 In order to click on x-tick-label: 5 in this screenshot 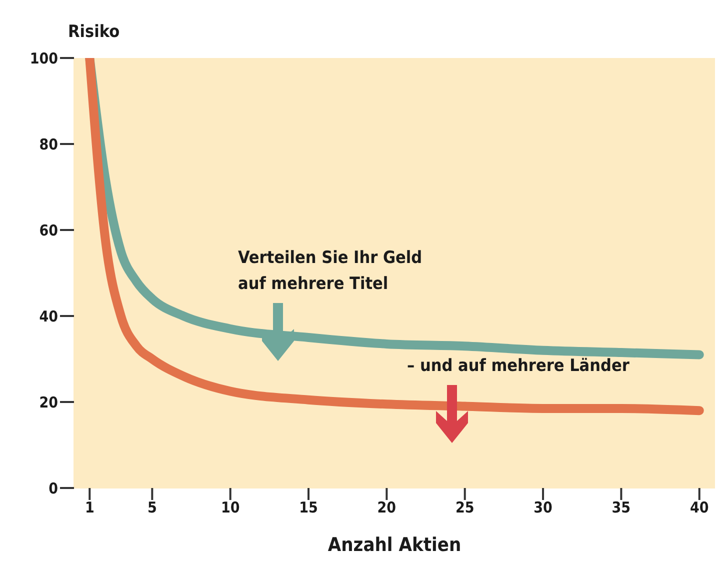, I will do `click(152, 507)`.